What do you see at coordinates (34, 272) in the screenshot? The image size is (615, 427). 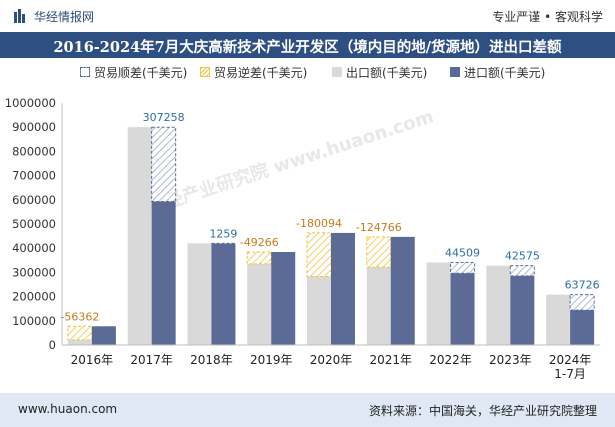 I see `y-tick-label: 300000` at bounding box center [34, 272].